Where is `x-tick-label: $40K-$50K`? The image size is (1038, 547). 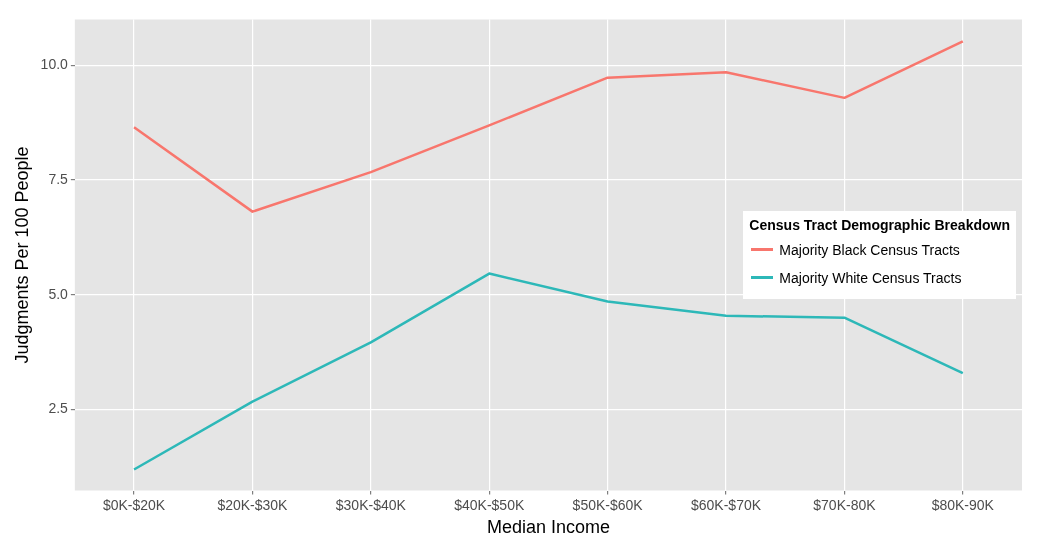 x-tick-label: $40K-$50K is located at coordinates (489, 504).